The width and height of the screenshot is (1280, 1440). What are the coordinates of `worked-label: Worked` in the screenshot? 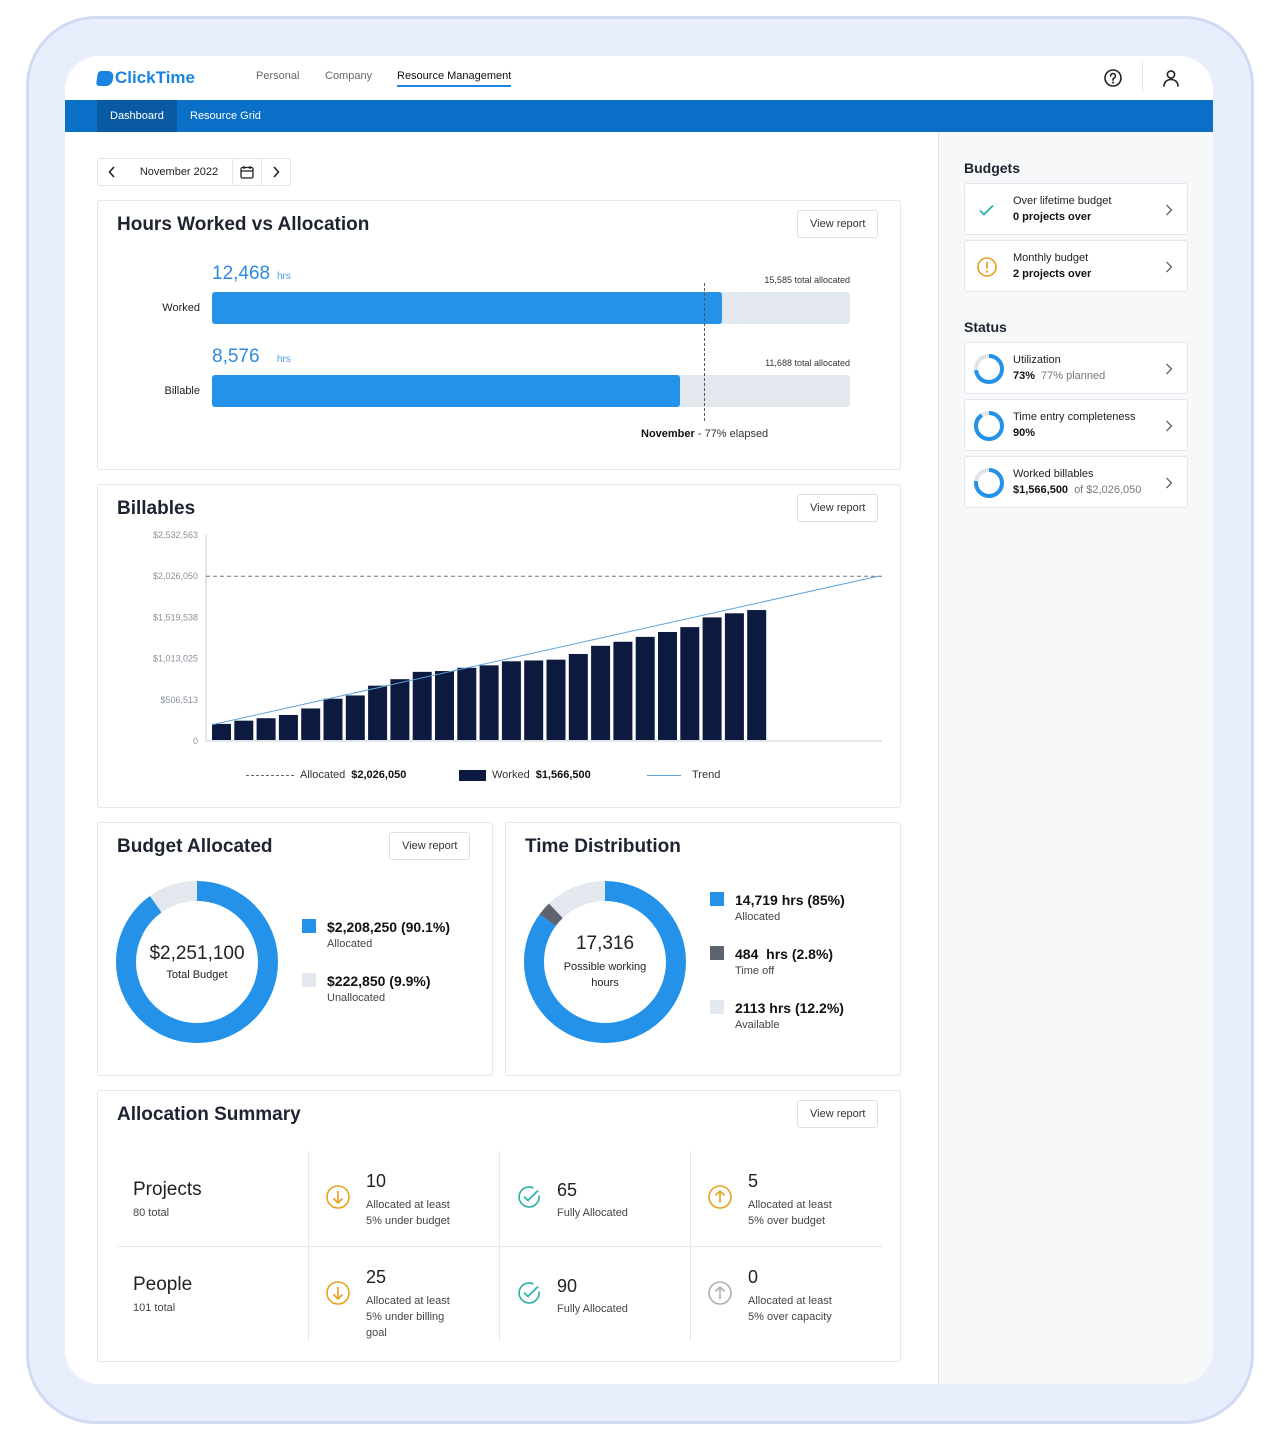 It's located at (181, 308).